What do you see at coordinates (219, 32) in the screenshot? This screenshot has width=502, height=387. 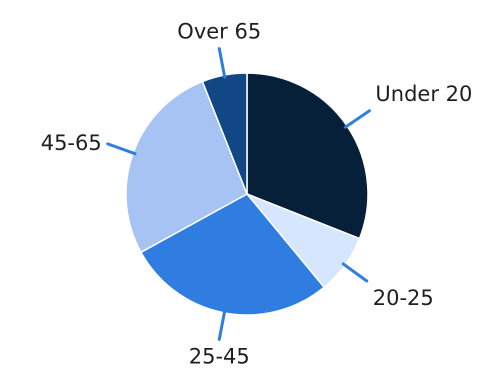 I see `slice-label-over-65: Over 65` at bounding box center [219, 32].